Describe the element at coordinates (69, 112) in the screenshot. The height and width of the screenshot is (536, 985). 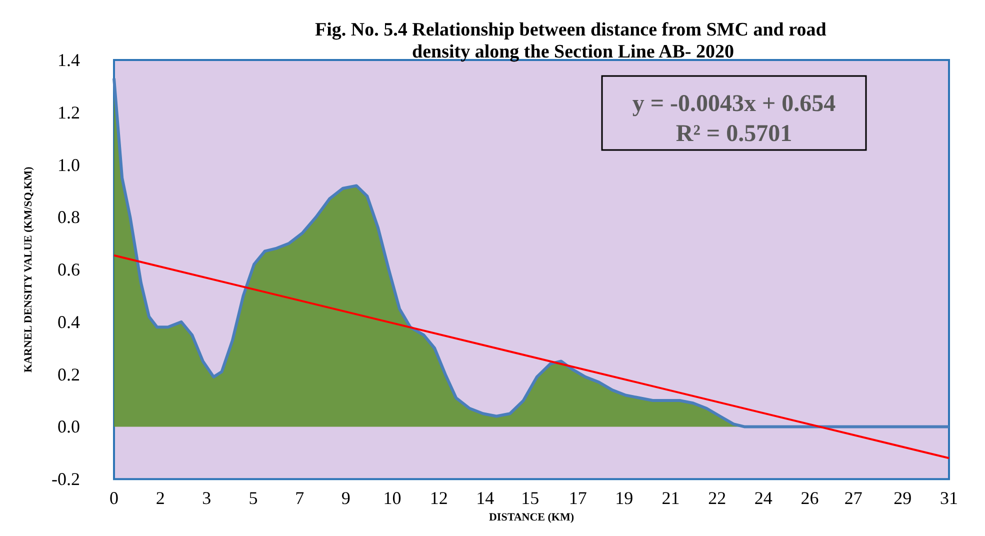
I see `y-tick-label: 1.2` at that location.